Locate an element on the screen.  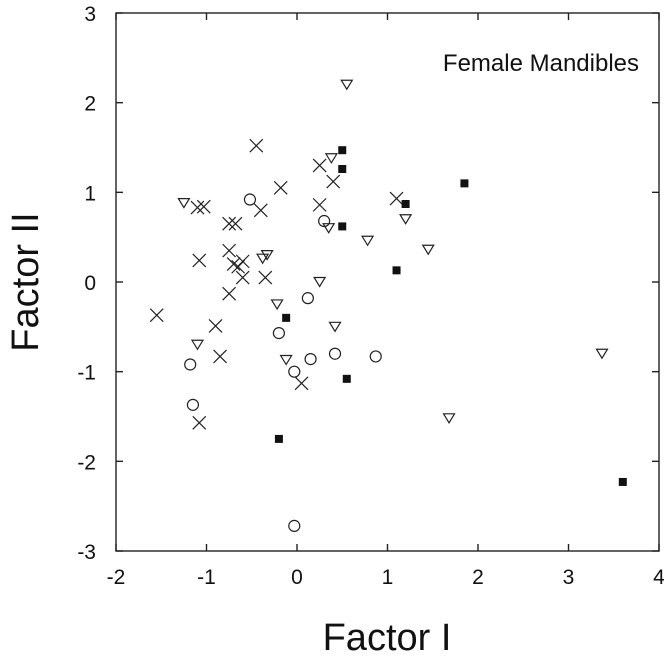
y-tick-label: 0 is located at coordinates (90, 283).